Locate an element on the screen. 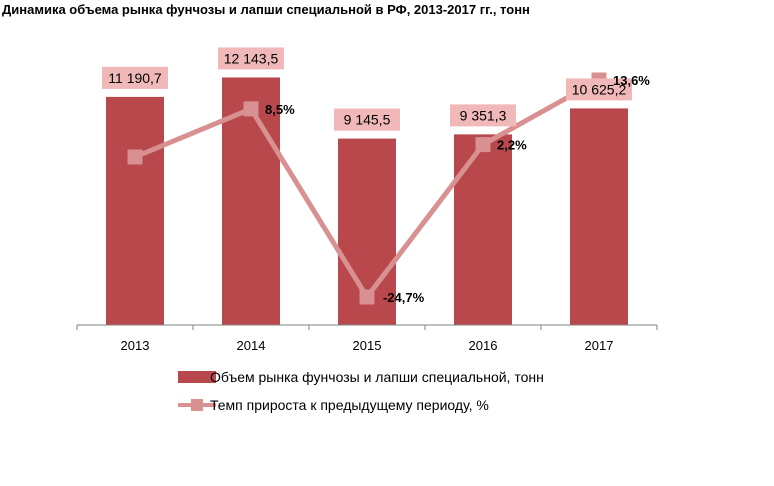 The width and height of the screenshot is (774, 486). x-tick-label: 2016 is located at coordinates (483, 345).